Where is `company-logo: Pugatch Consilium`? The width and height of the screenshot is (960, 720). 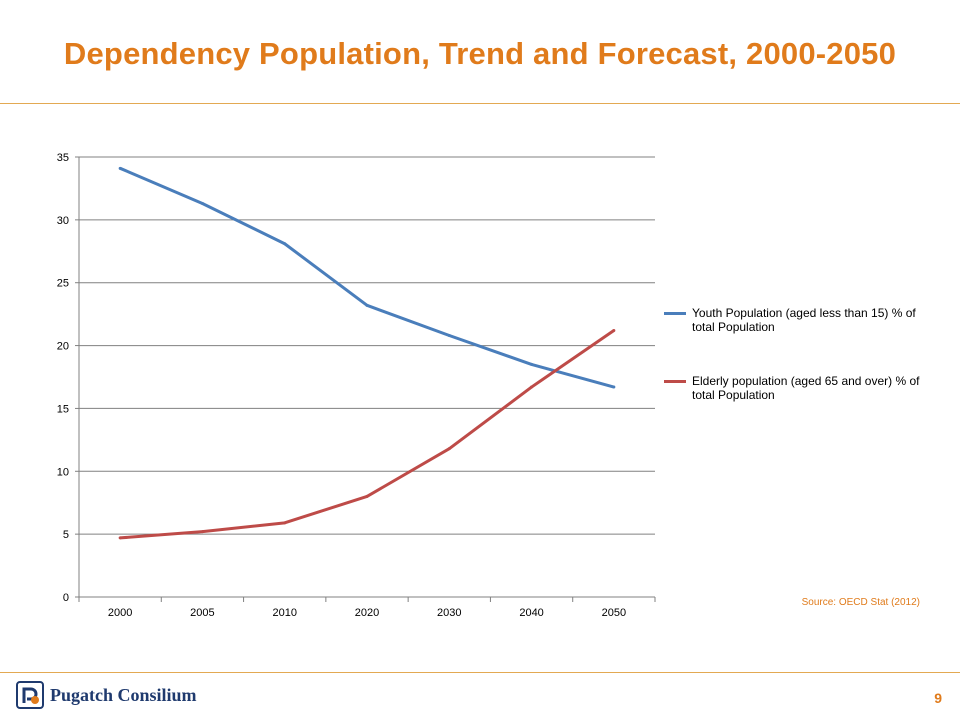 company-logo: Pugatch Consilium is located at coordinates (106, 695).